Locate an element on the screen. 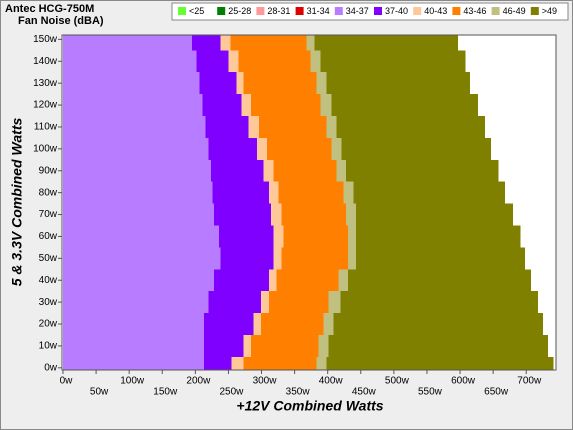 This screenshot has height=430, width=573. legend-label: 34-37 is located at coordinates (357, 11).